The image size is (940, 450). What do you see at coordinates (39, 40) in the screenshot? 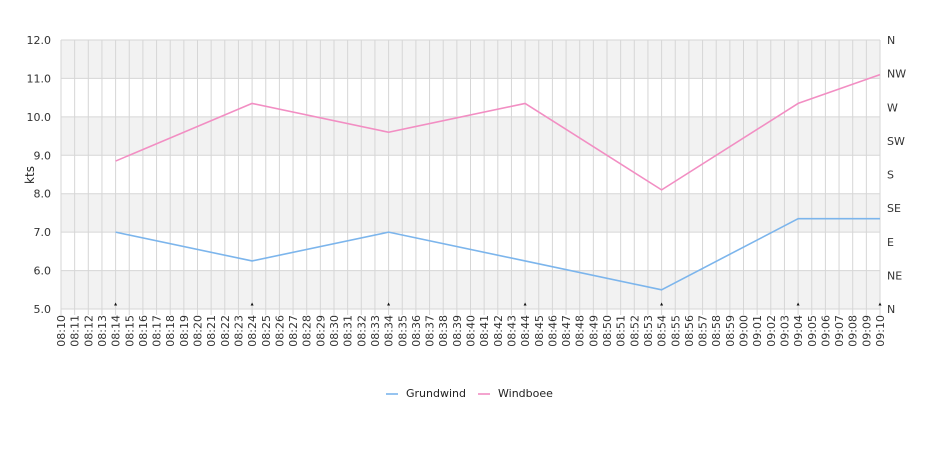
I see `y-tick-label: 12.0` at bounding box center [39, 40].